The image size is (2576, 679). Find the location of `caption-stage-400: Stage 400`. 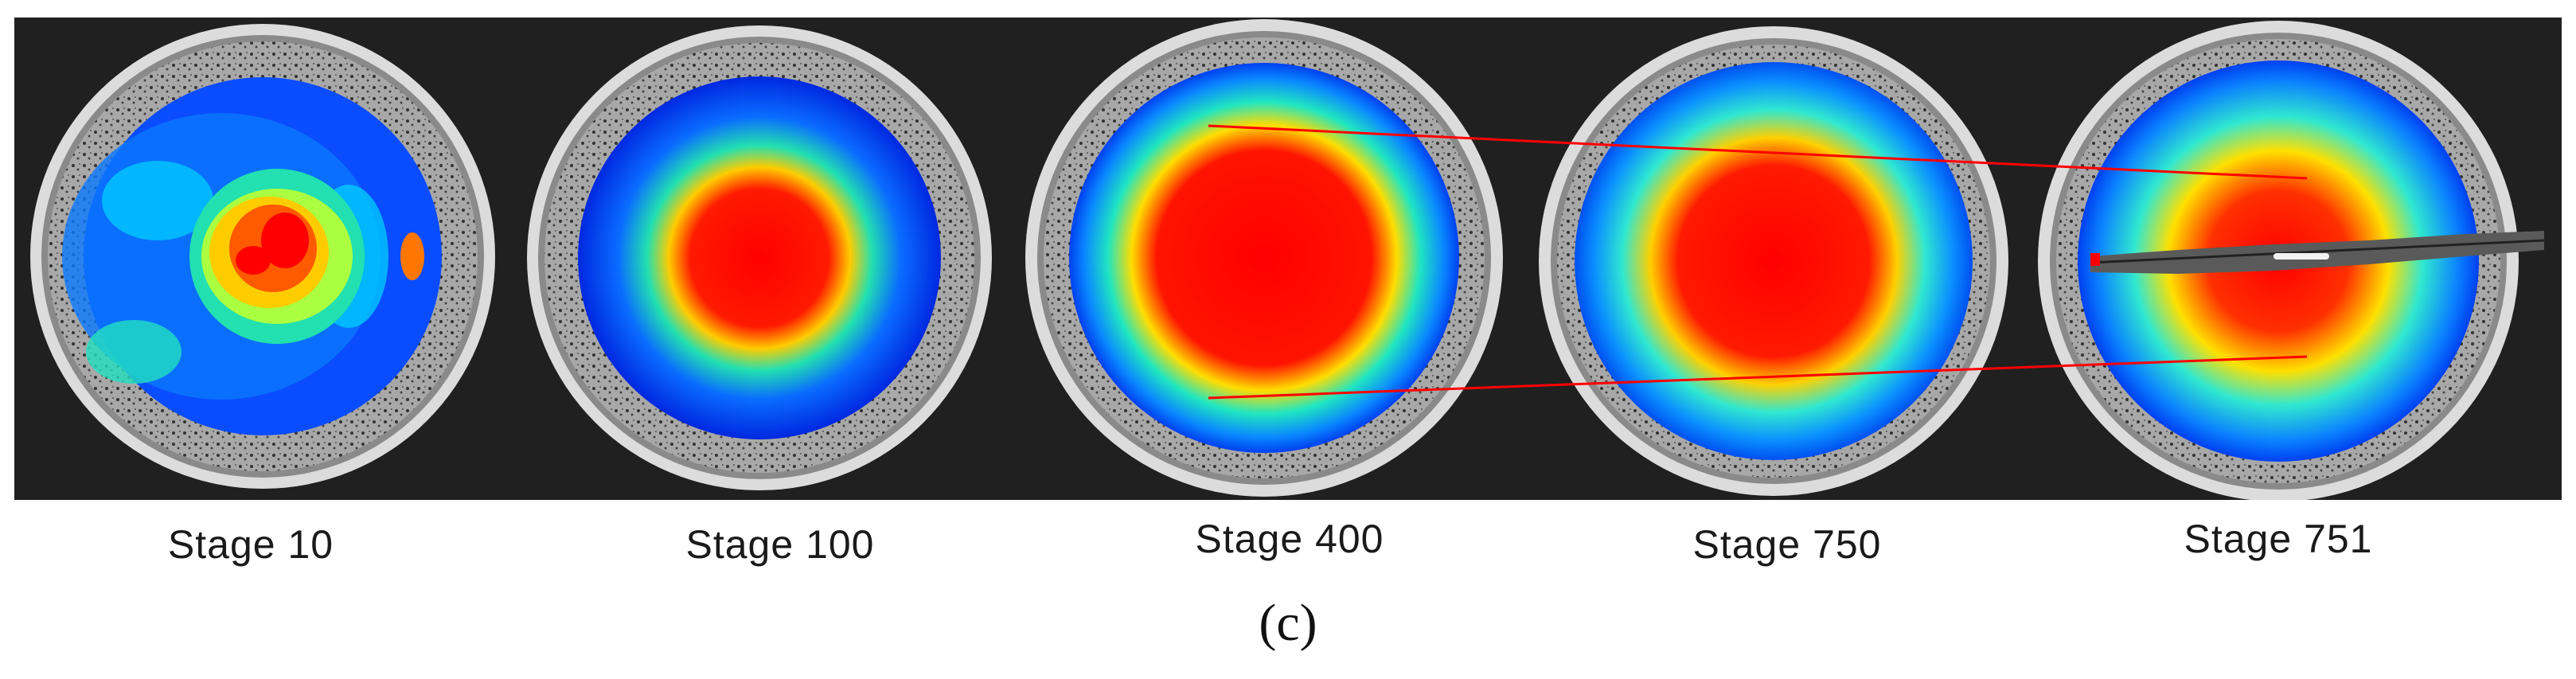

caption-stage-400: Stage 400 is located at coordinates (1289, 539).